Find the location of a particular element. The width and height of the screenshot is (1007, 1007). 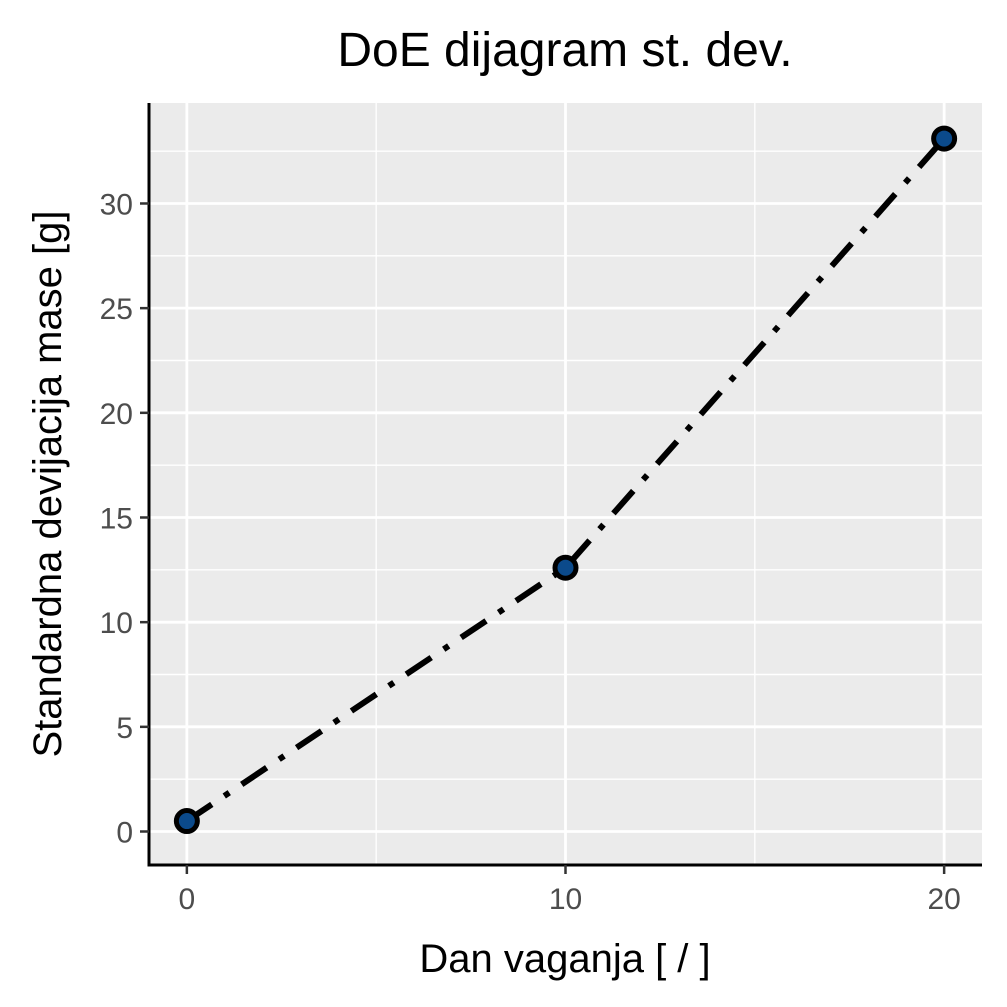

y-tick-label: 30 is located at coordinates (116, 204).